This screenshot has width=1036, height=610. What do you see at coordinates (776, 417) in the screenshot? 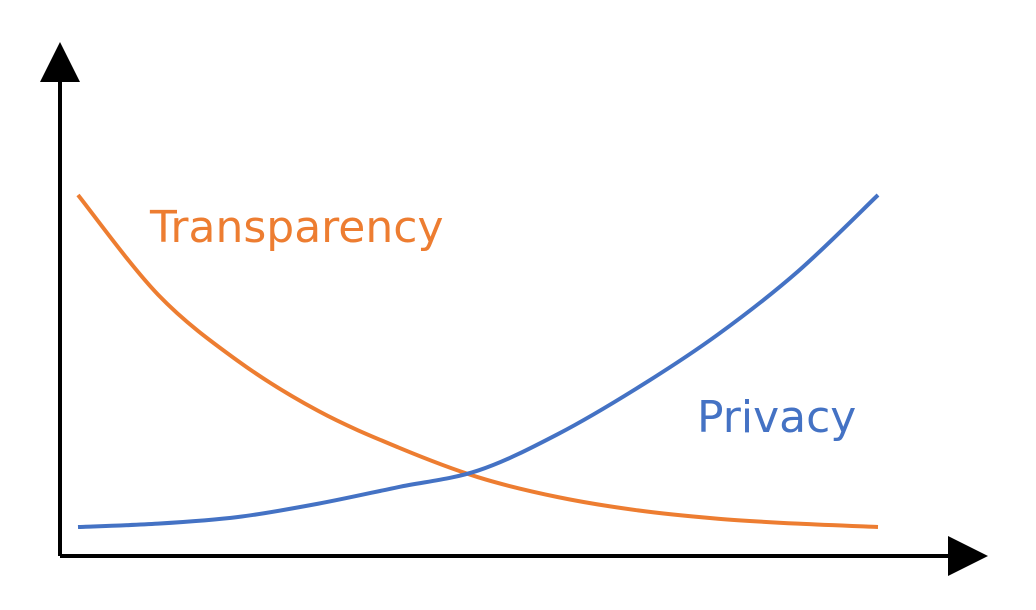
I see `series-label-privacy: Privacy` at bounding box center [776, 417].